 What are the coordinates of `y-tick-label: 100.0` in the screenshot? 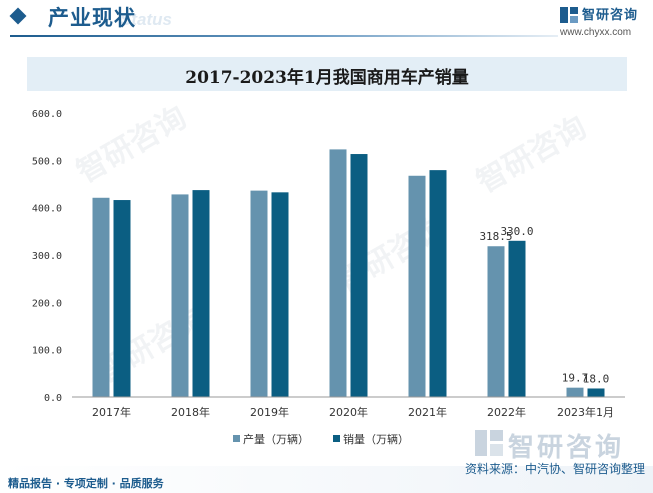 It's located at (47, 351).